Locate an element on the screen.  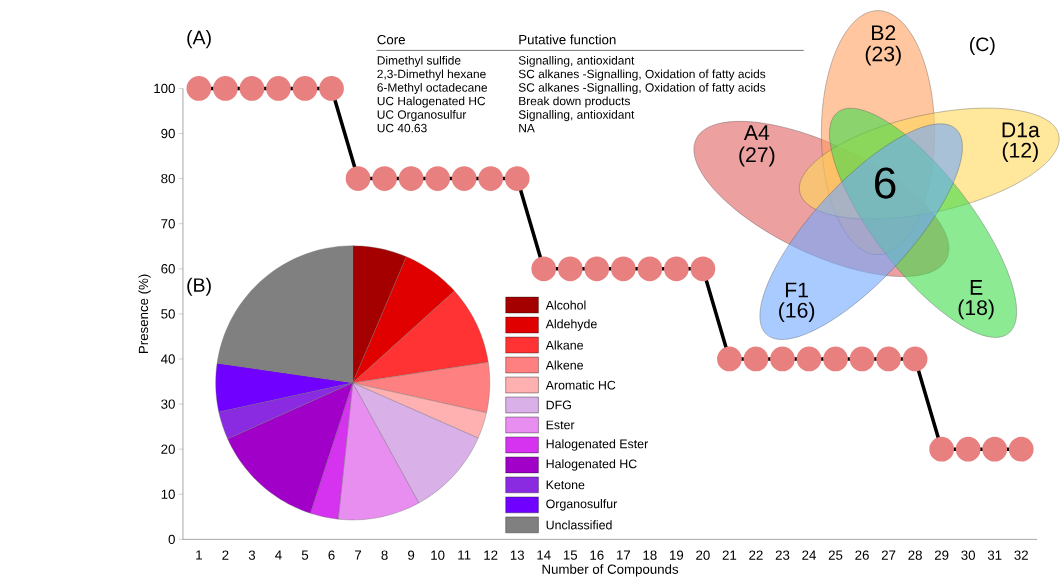
x-tick-label: 19 is located at coordinates (677, 555).